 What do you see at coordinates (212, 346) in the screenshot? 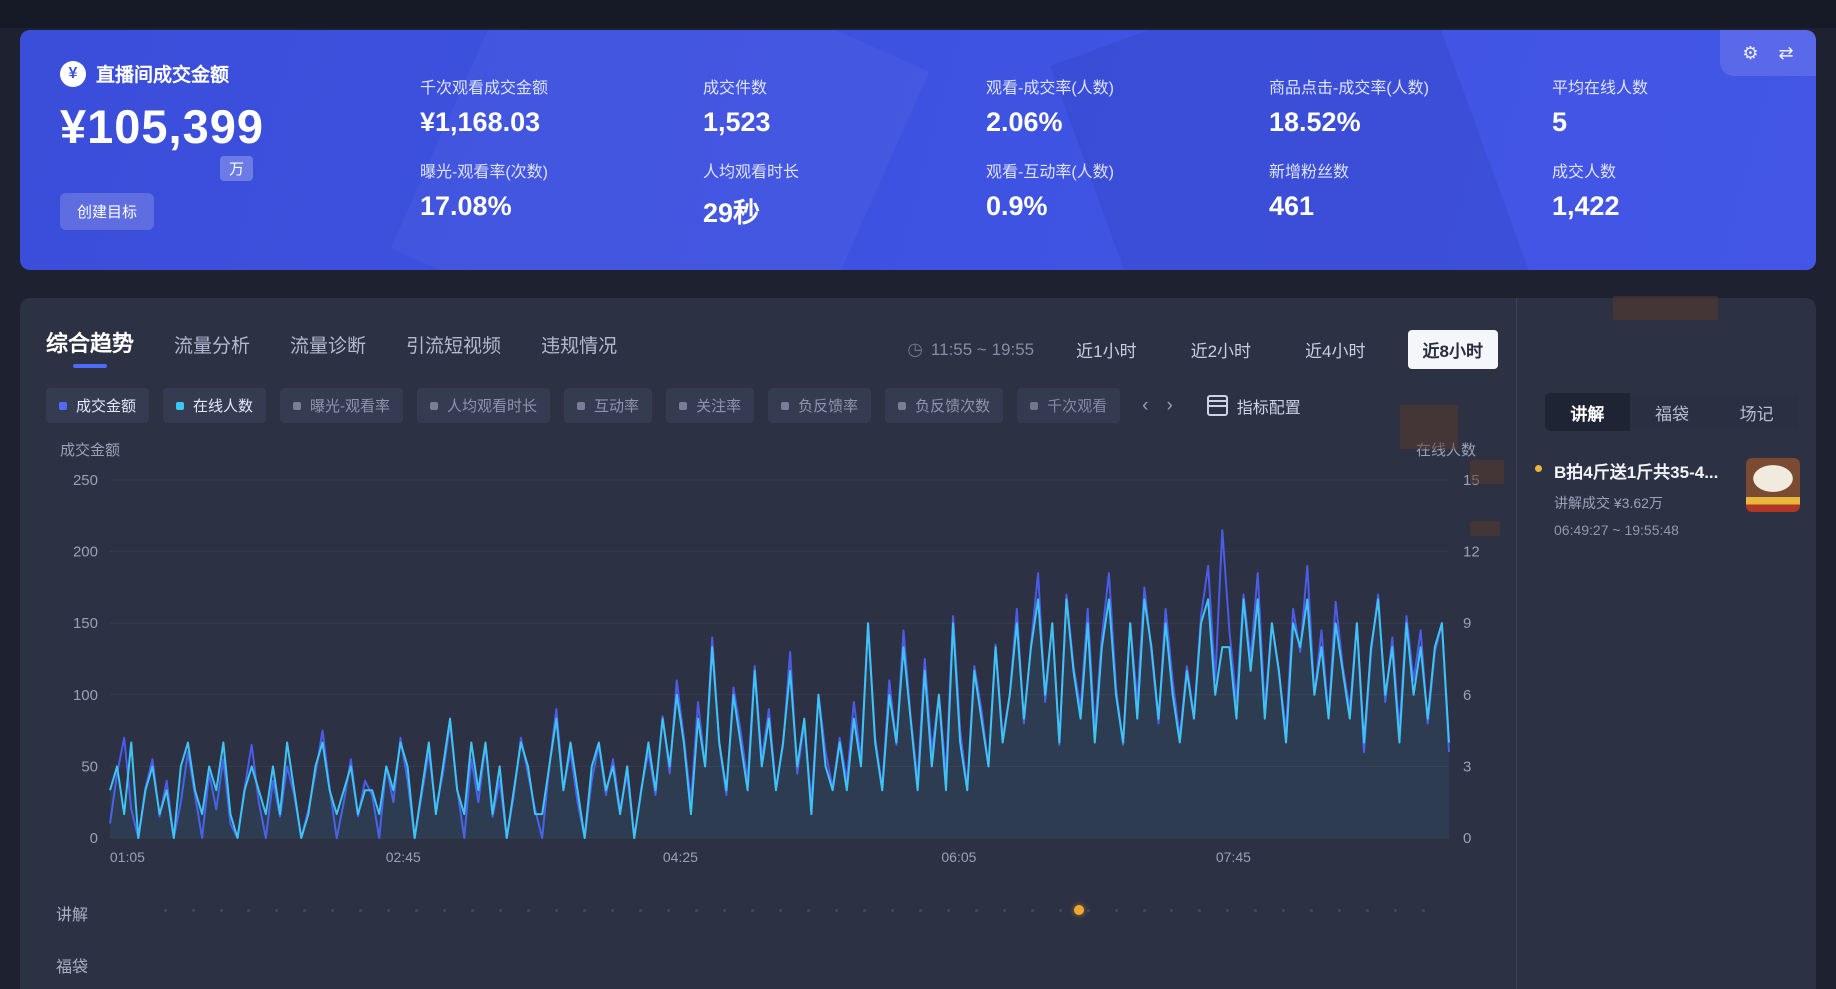
I see `tab-traffic-analysis: 流量分析` at bounding box center [212, 346].